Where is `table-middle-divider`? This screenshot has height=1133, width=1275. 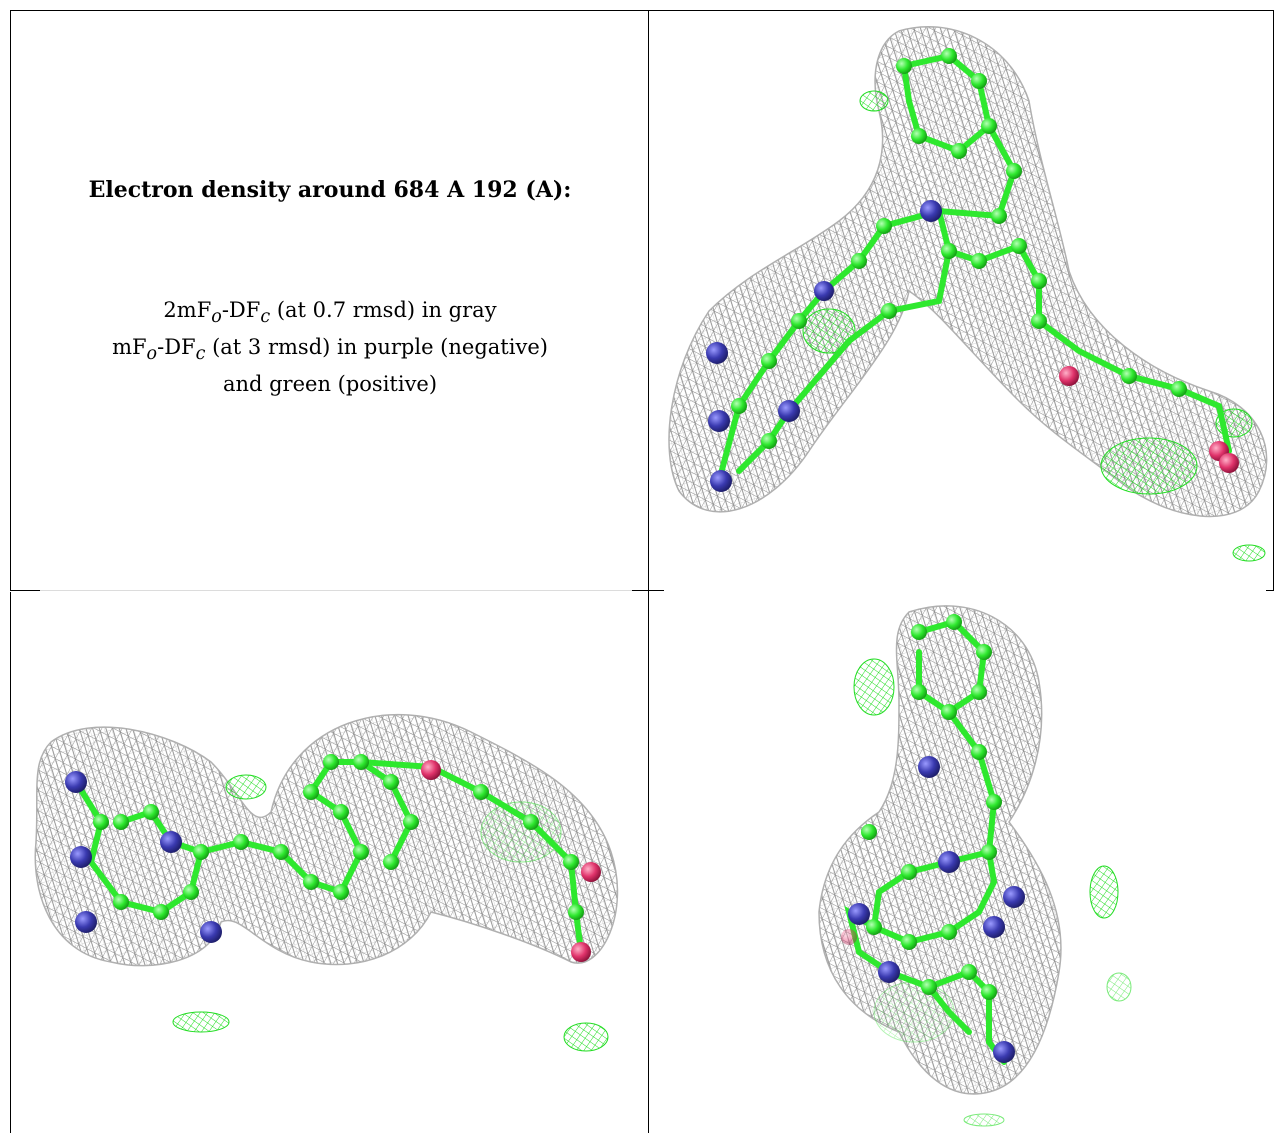
table-middle-divider is located at coordinates (648, 571).